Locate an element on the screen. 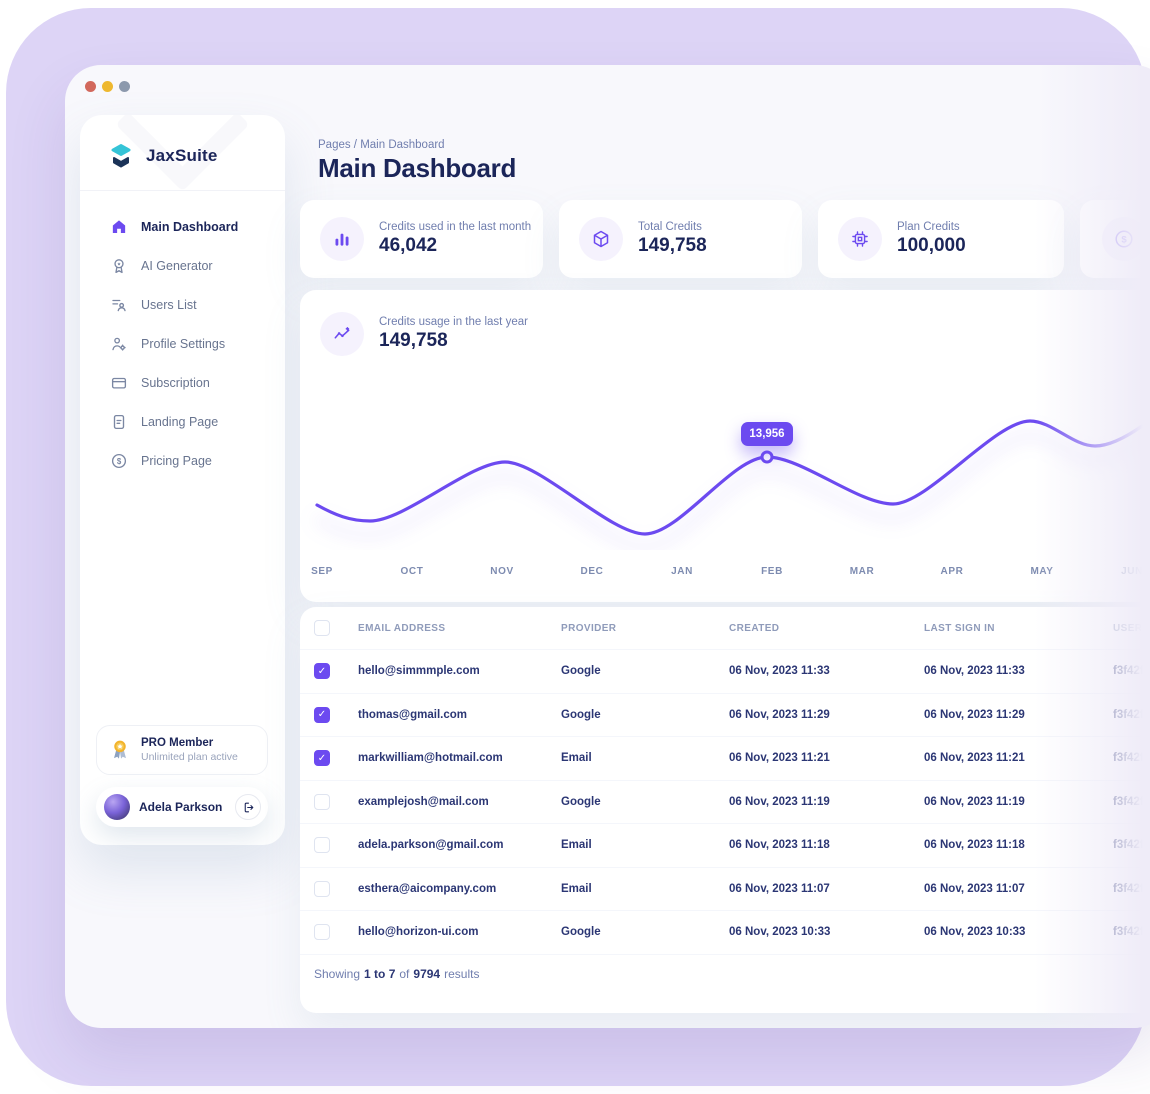 This screenshot has height=1094, width=1150. chart-highlight-point is located at coordinates (767, 457).